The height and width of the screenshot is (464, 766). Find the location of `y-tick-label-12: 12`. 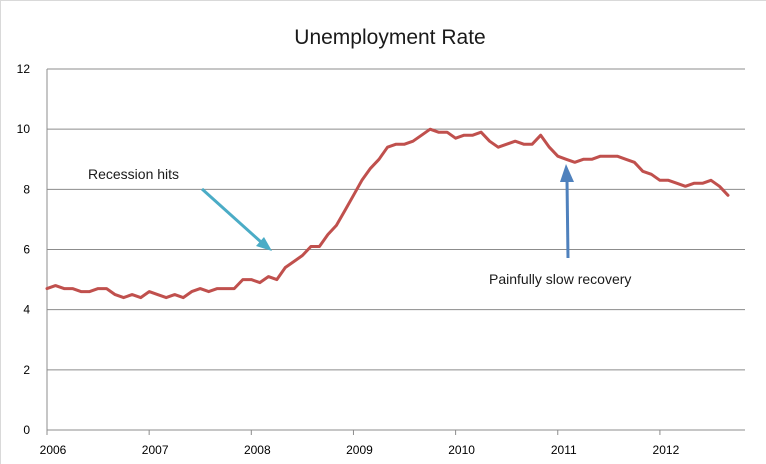

y-tick-label-12: 12 is located at coordinates (24, 69).